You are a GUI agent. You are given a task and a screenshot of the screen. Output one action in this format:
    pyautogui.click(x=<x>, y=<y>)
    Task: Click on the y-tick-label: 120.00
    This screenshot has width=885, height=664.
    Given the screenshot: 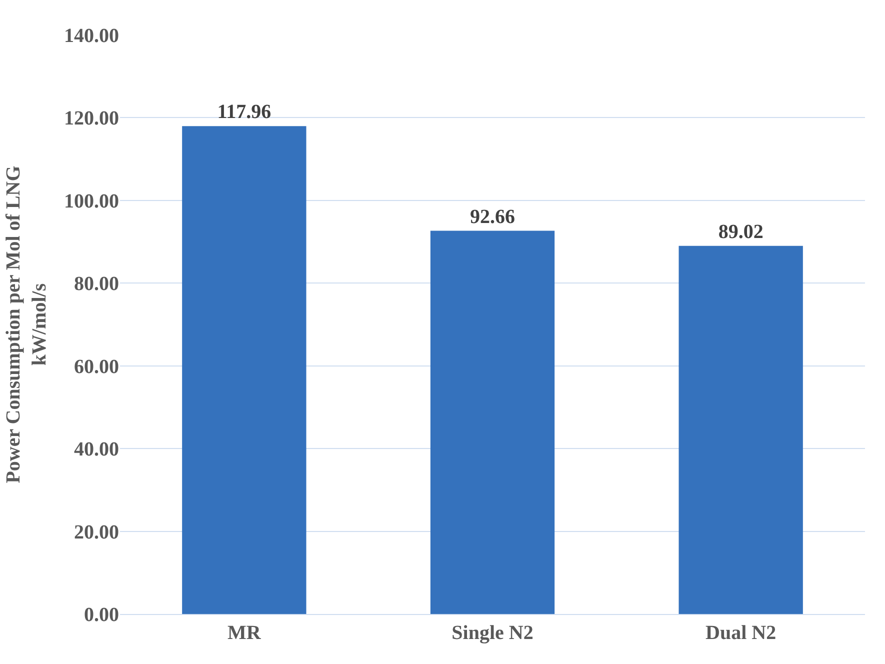 What is the action you would take?
    pyautogui.click(x=91, y=119)
    